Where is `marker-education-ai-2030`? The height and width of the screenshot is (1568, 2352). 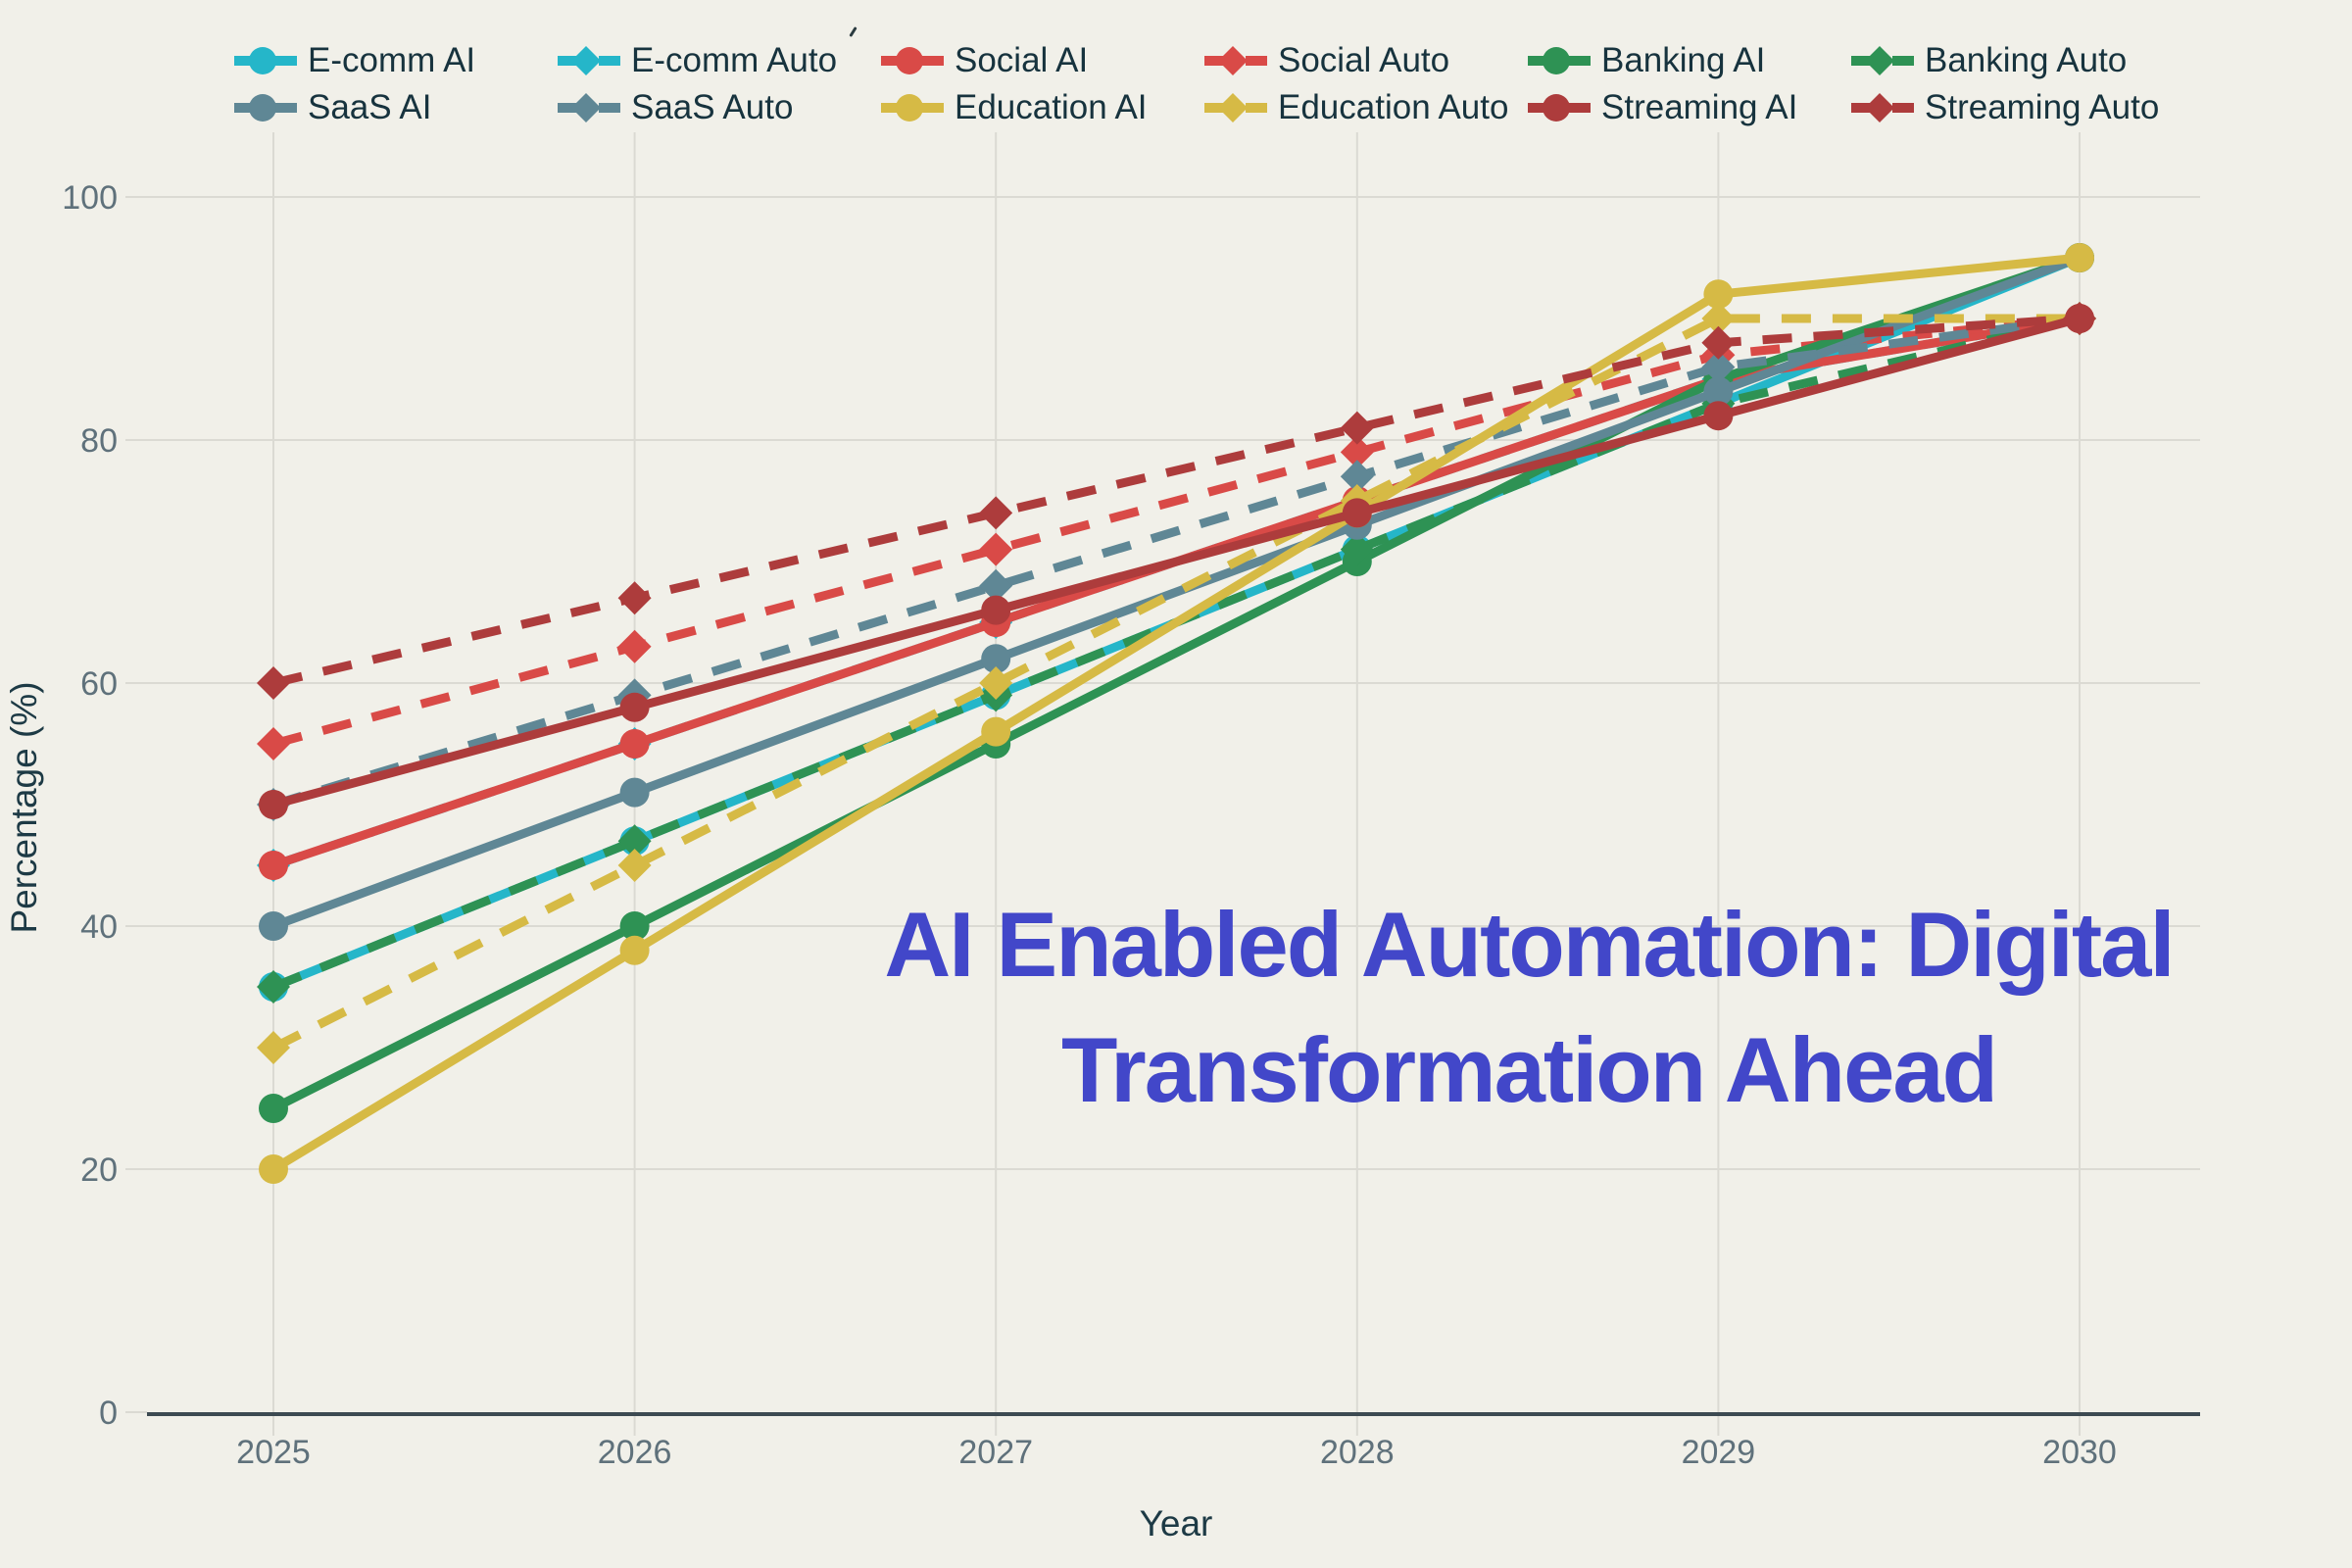
marker-education-ai-2030 is located at coordinates (2079, 257).